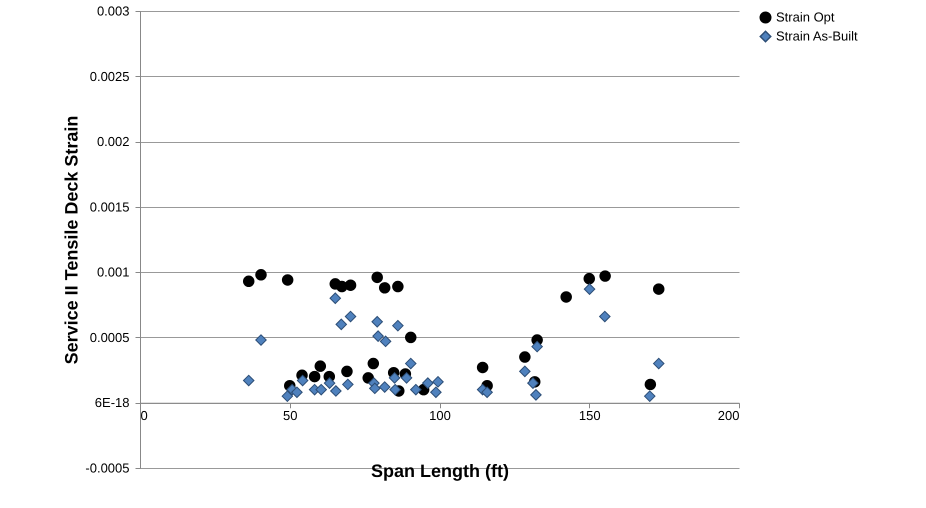 This screenshot has width=926, height=508. What do you see at coordinates (107, 468) in the screenshot?
I see `y-tick-label: -0.0005` at bounding box center [107, 468].